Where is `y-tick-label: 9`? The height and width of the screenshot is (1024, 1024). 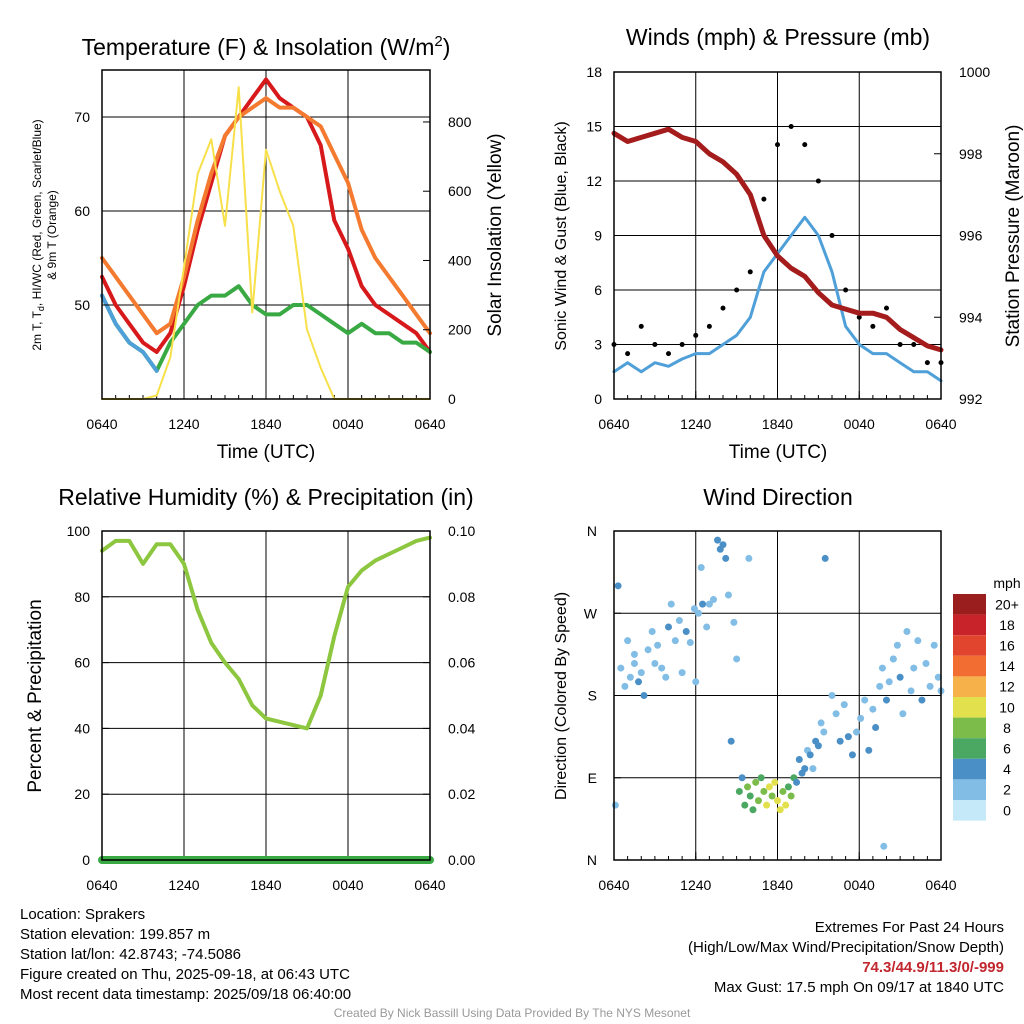
y-tick-label: 9 is located at coordinates (598, 236).